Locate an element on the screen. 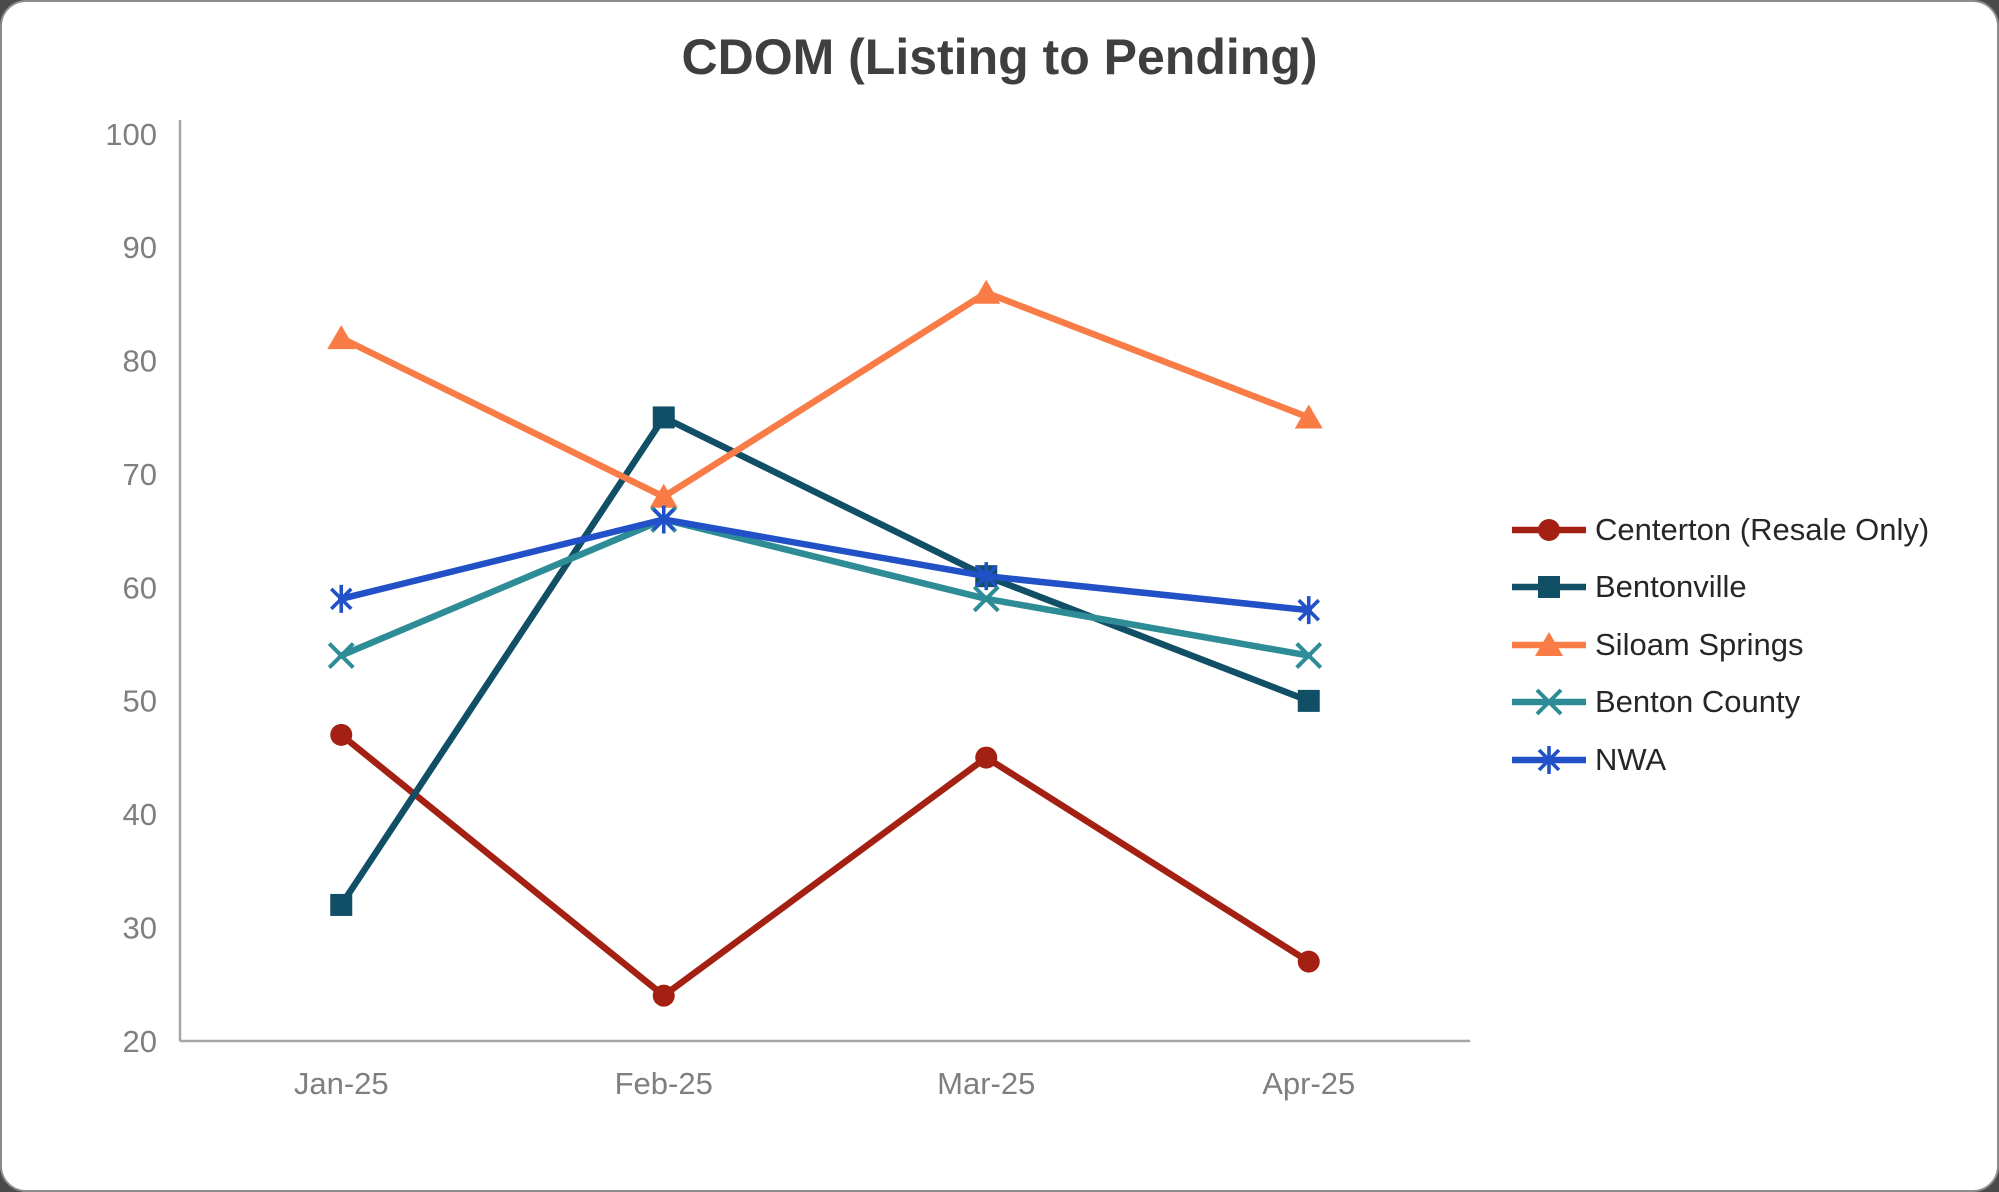  legend-row-benton-county: Benton County is located at coordinates (1719, 703).